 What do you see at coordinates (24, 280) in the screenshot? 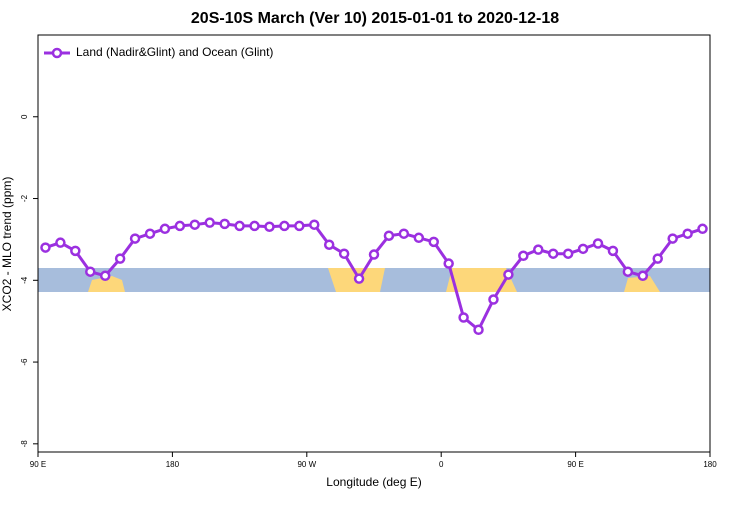
I see `y-tick-label: -4` at bounding box center [24, 280].